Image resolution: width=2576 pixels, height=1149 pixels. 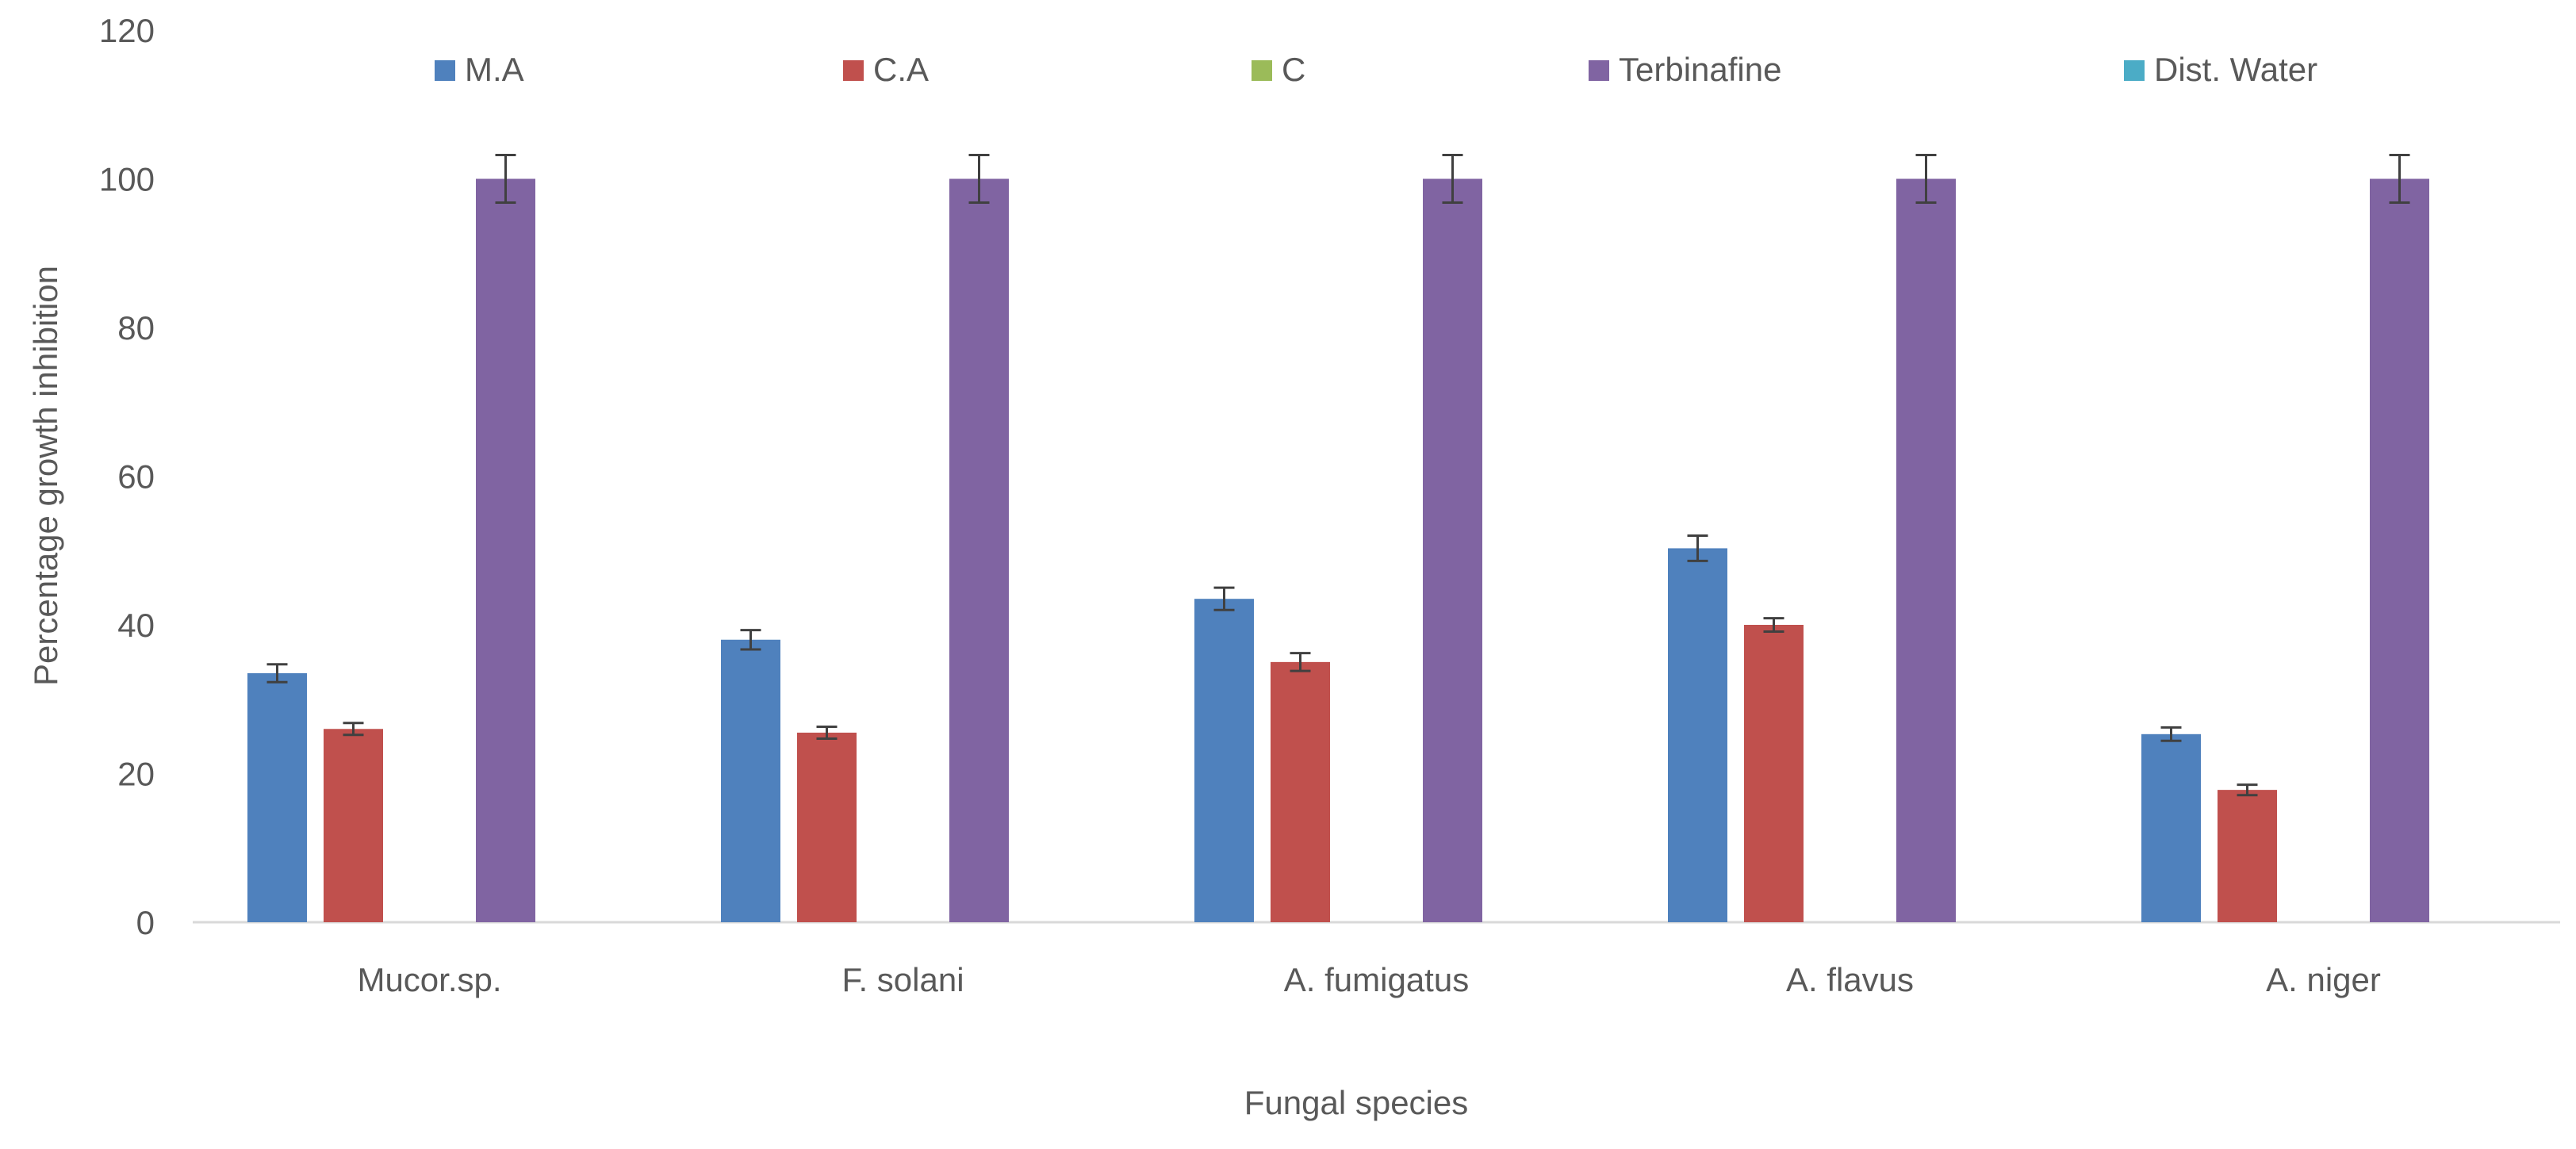 I want to click on legend-item: Terbinafine, so click(x=1685, y=69).